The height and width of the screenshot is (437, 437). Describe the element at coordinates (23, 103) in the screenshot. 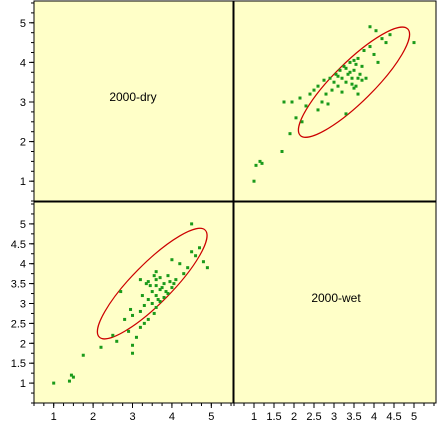

I see `dry-y-axis-tick-label-2: 3` at that location.